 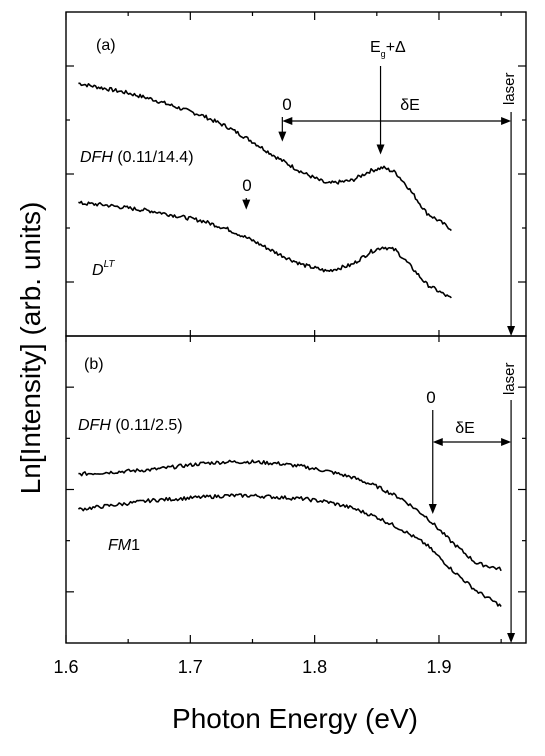 I want to click on y-axis-label: Ln[Intensity] (arb. units), so click(x=30, y=348).